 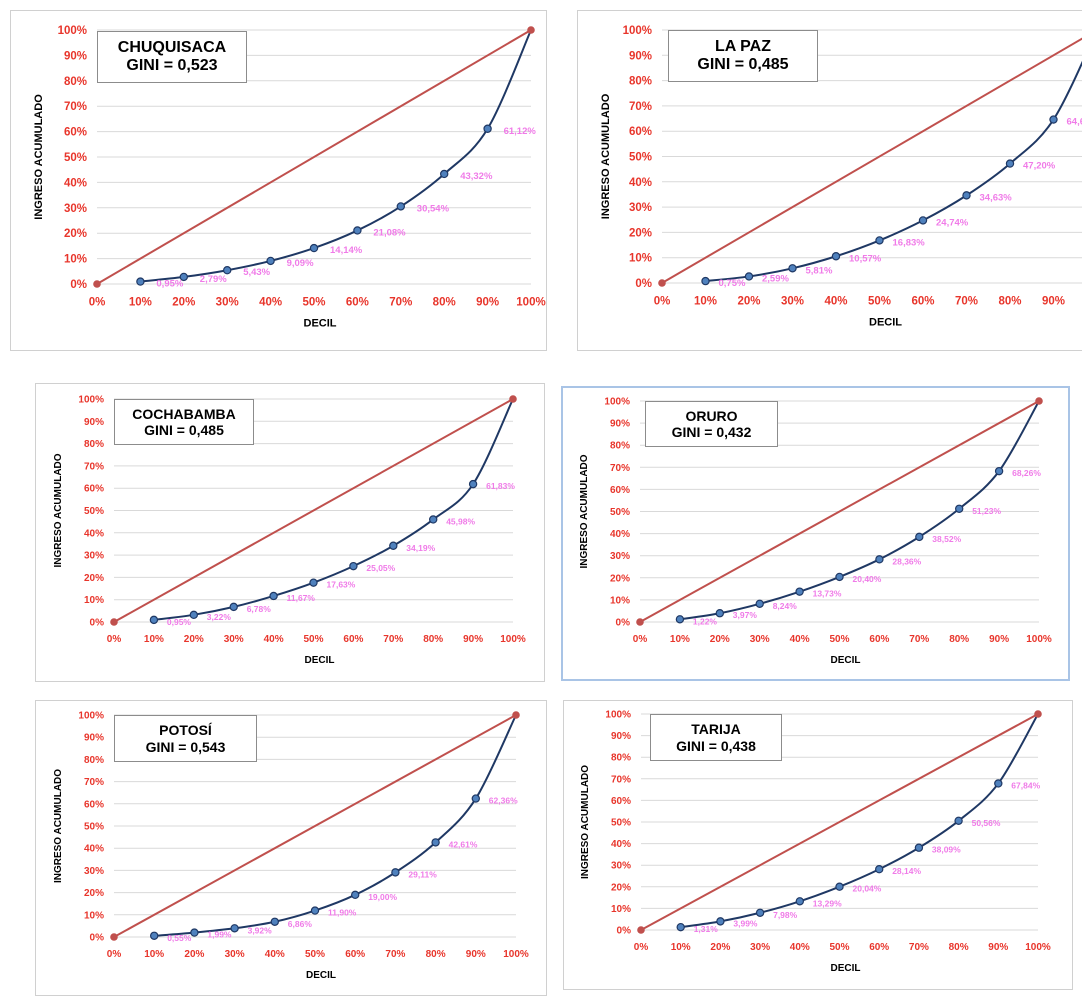 What do you see at coordinates (952, 222) in the screenshot?
I see `data-label: 24,74%` at bounding box center [952, 222].